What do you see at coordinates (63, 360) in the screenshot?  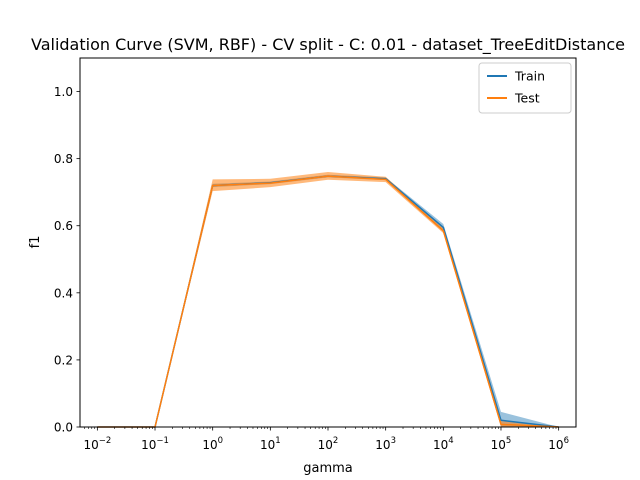 I see `y-tick-label: 0.2` at bounding box center [63, 360].